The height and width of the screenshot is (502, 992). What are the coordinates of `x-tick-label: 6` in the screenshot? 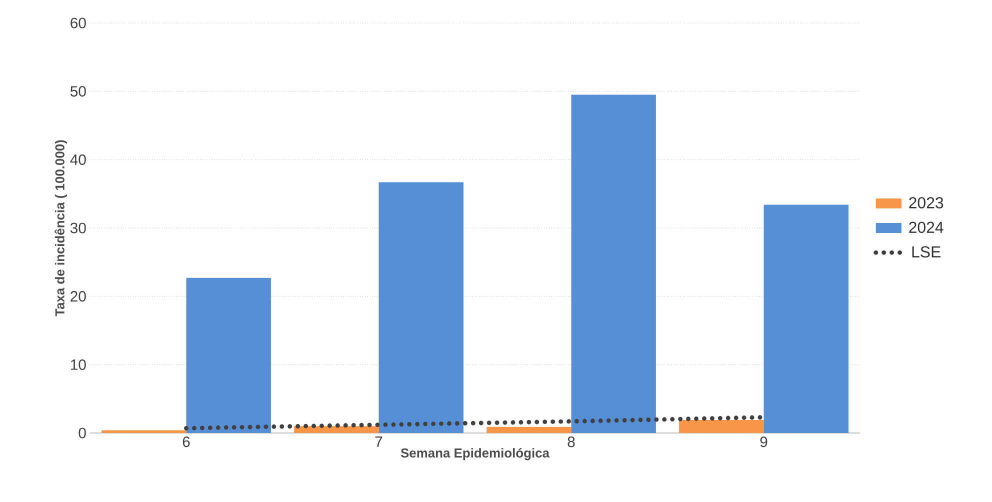 It's located at (186, 442).